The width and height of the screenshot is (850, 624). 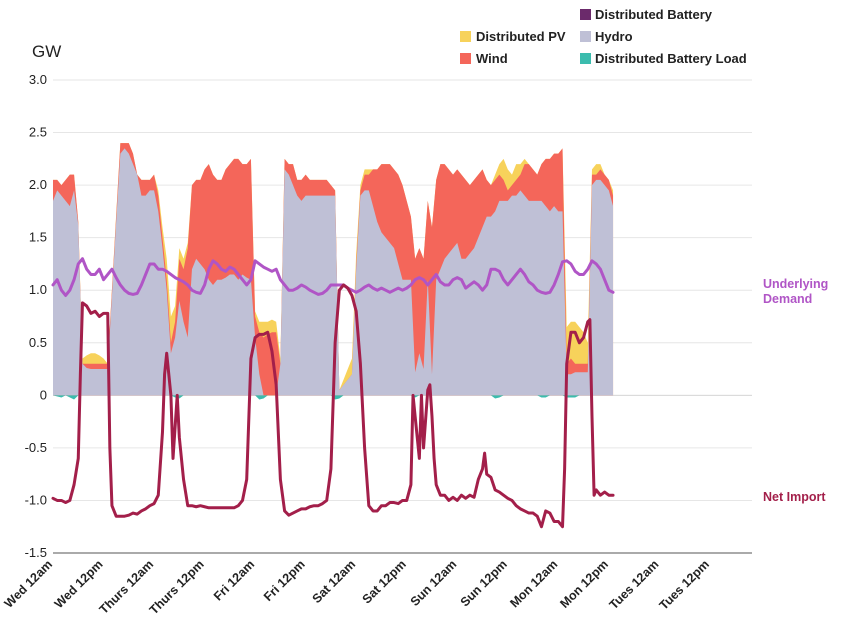 What do you see at coordinates (614, 36) in the screenshot?
I see `legend-label-hydro: Hydro` at bounding box center [614, 36].